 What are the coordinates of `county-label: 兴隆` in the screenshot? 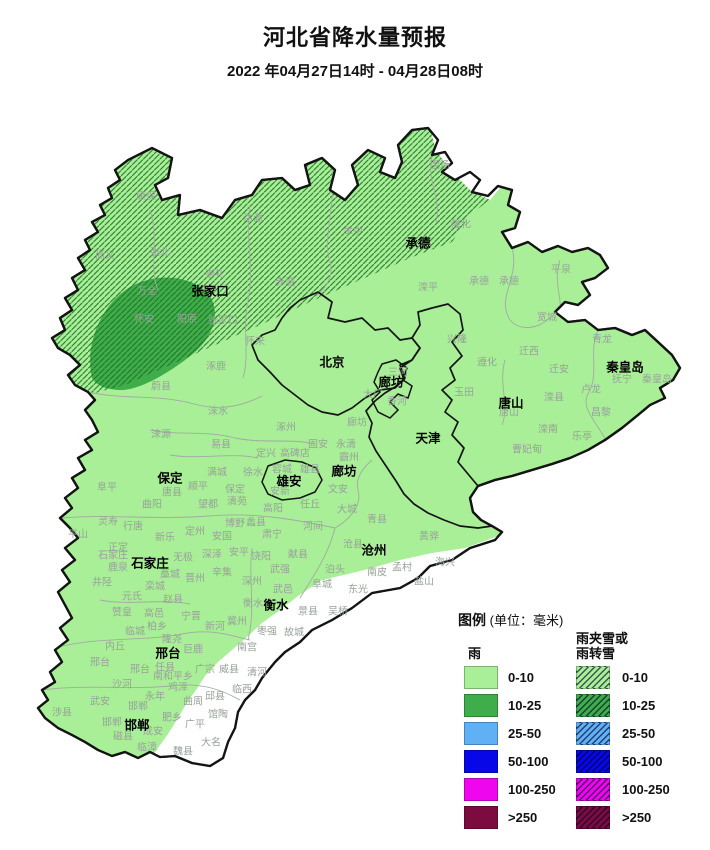 It's located at (457, 339).